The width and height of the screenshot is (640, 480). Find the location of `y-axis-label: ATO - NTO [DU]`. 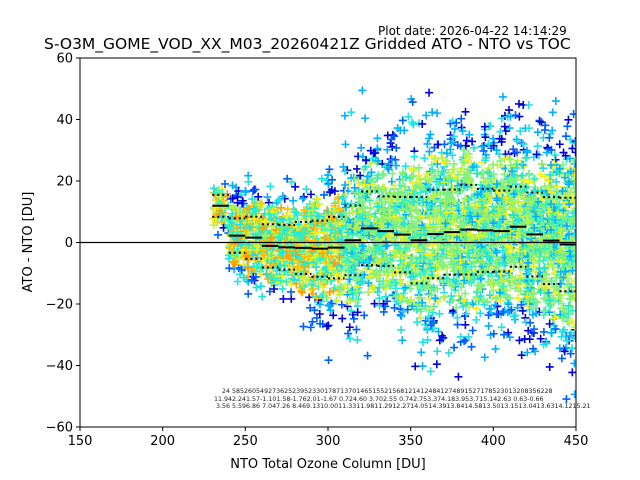

y-axis-label: ATO - NTO [DU] is located at coordinates (28, 242).